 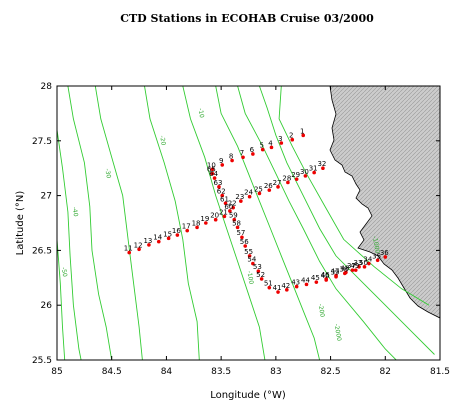 I want to click on y-tick-label: 26.5, so click(x=42, y=251).